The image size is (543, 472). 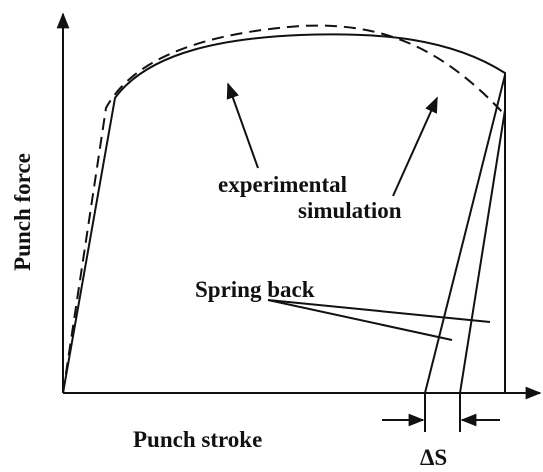 I want to click on annotation: Spring back, so click(x=255, y=289).